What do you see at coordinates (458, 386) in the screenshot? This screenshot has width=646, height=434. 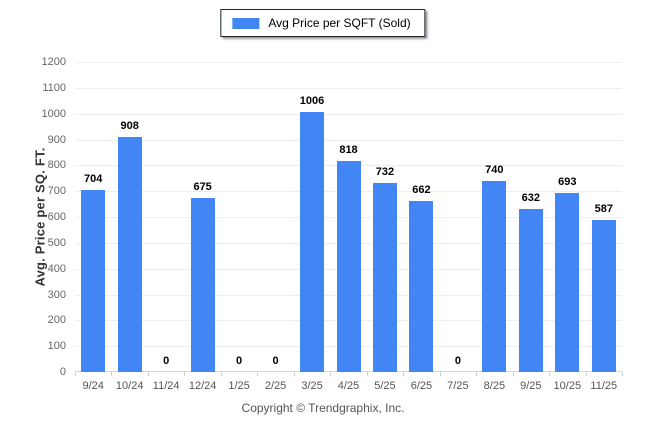 I see `x-tick-label: 7/25` at bounding box center [458, 386].